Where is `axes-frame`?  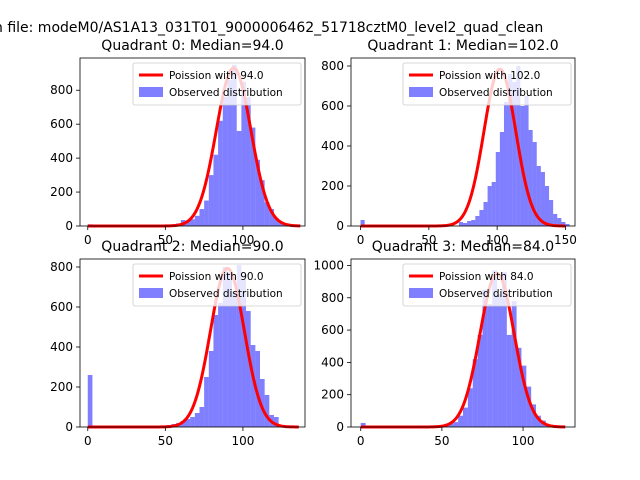
axes-frame is located at coordinates (192, 142).